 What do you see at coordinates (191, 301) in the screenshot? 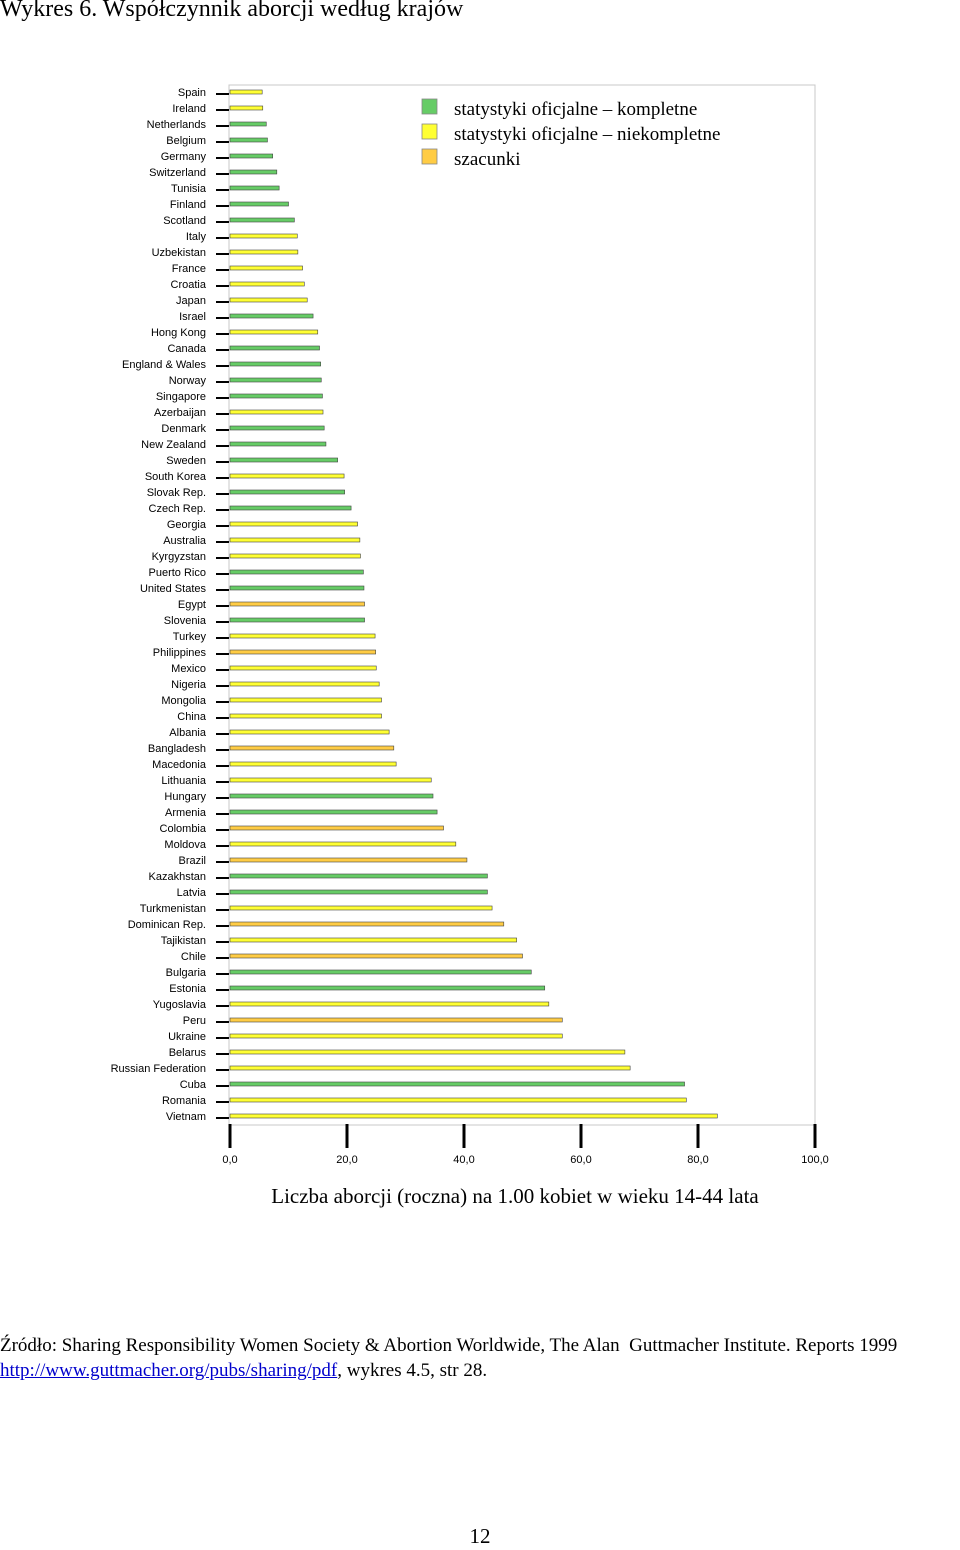
I see `category-label: Japan` at bounding box center [191, 301].